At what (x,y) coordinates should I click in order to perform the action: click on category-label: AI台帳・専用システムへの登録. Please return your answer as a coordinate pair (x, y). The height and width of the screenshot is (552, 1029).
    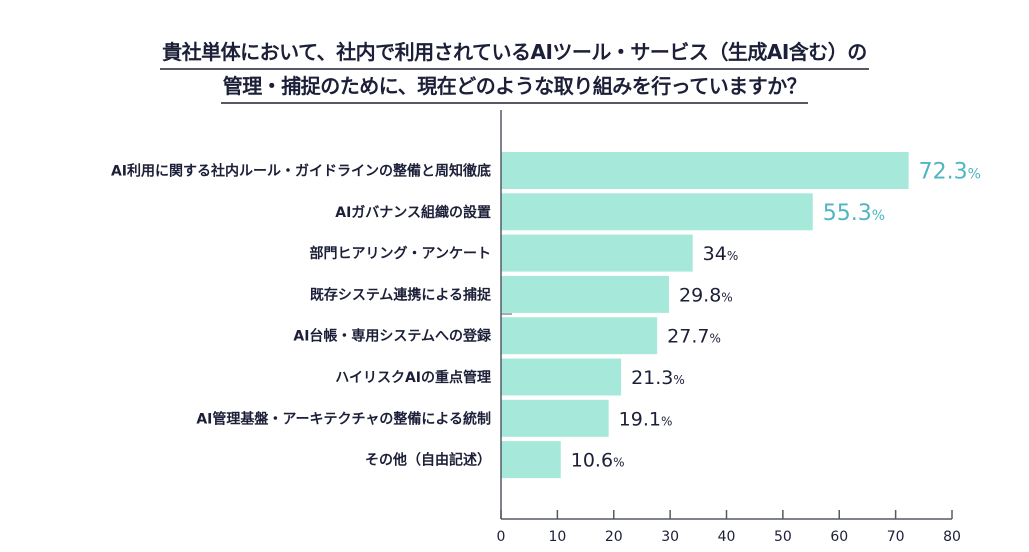
    Looking at the image, I should click on (392, 336).